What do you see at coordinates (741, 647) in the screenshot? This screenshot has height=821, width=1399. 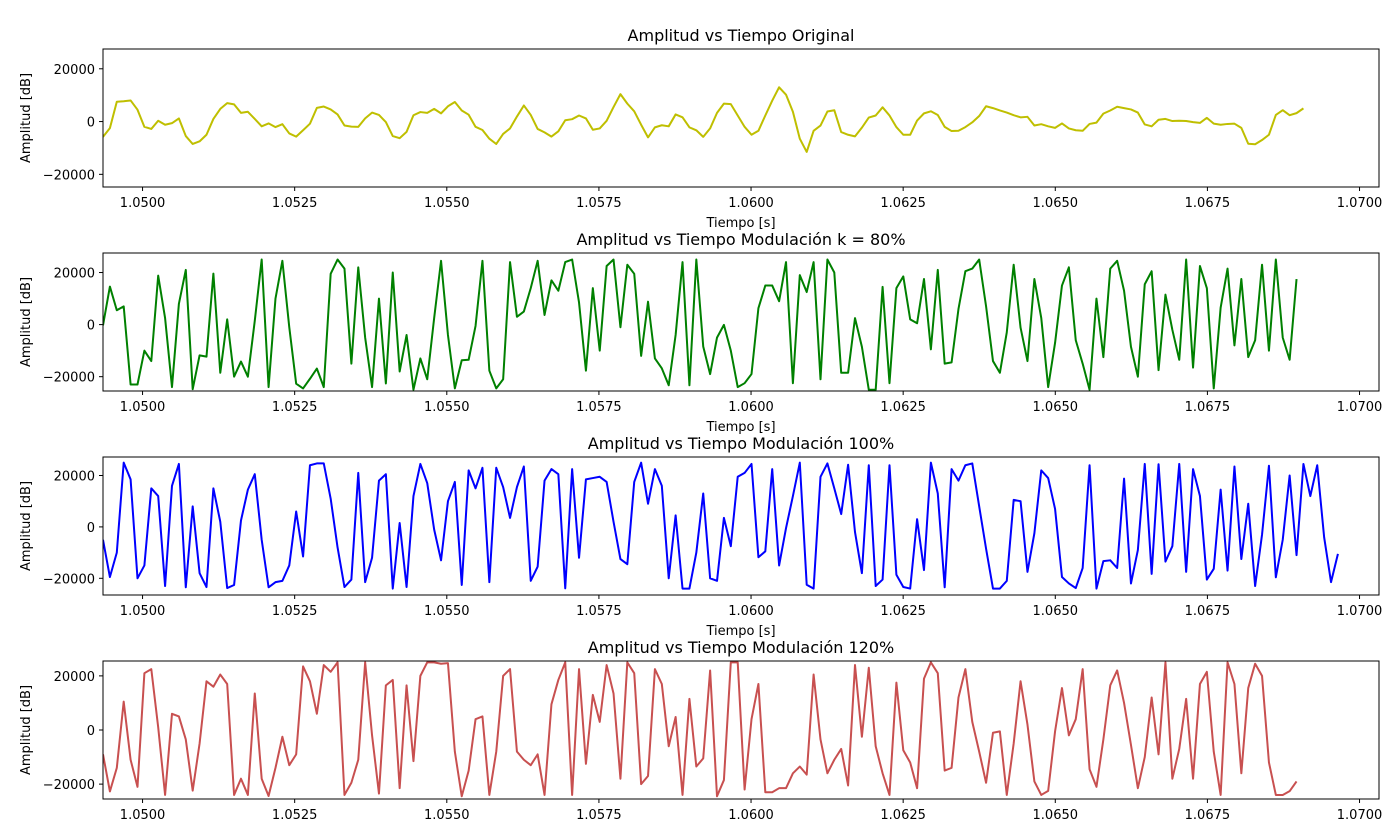 I see `chart-title: Amplitud vs Tiempo Modulación 120%` at bounding box center [741, 647].